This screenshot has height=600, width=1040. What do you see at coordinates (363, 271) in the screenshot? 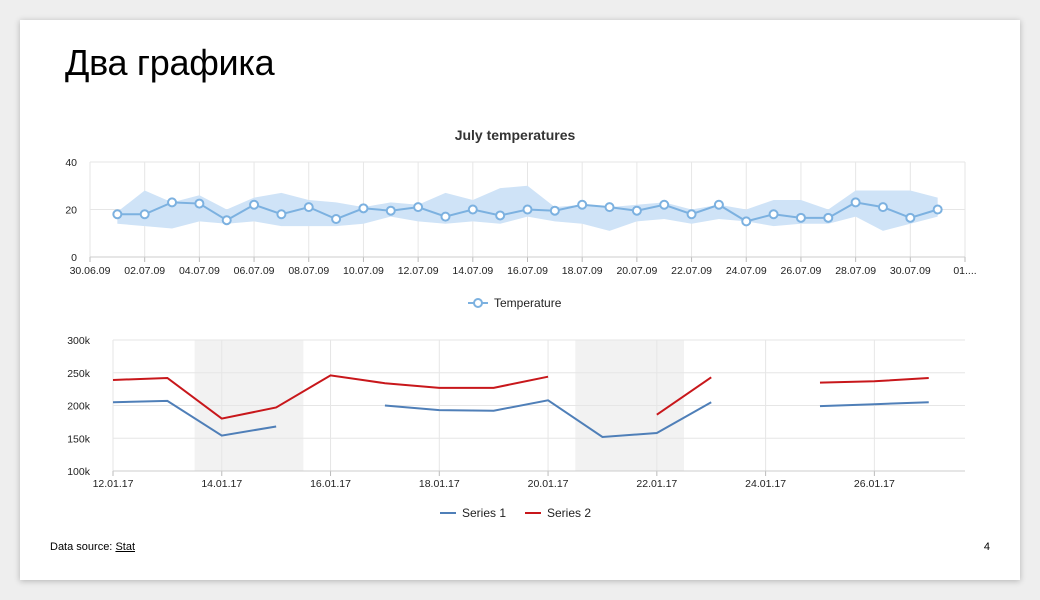
I see `x-tick-label: 10.07.09` at bounding box center [363, 271].